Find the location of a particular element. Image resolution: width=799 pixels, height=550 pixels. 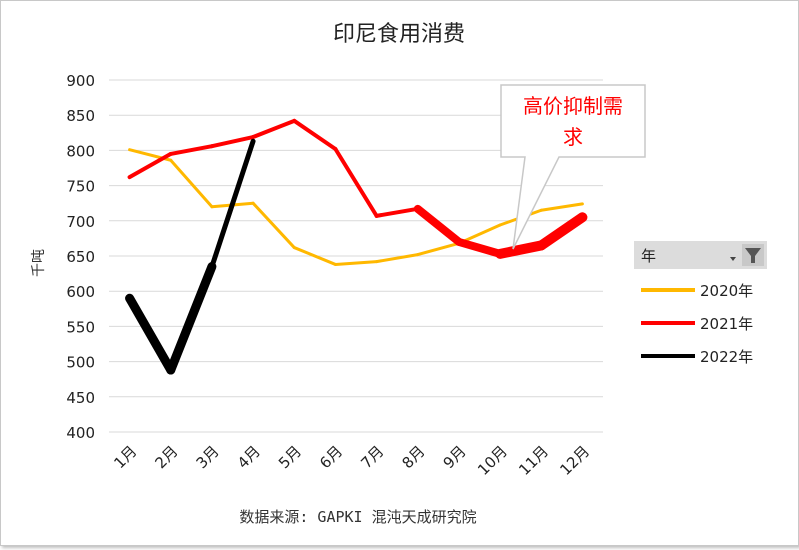

y-tick-label: 650 is located at coordinates (80, 257).